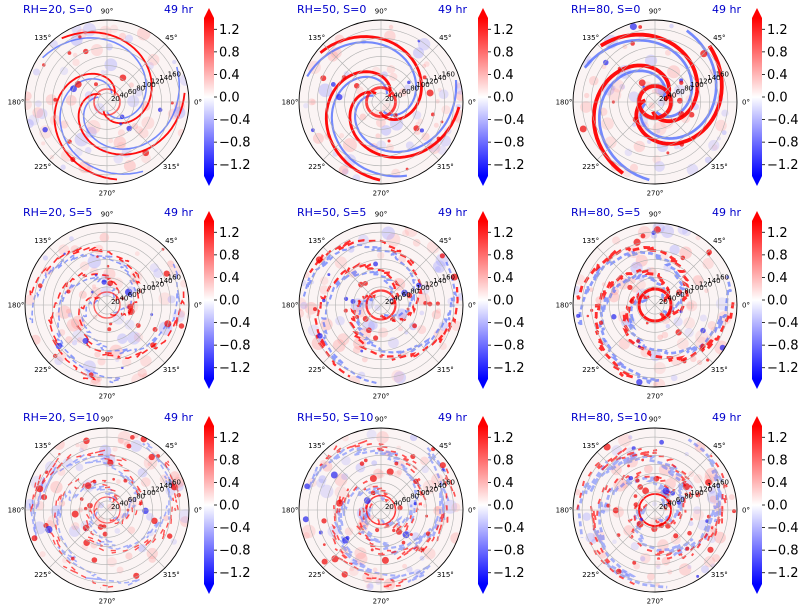 Image resolution: width=799 pixels, height=612 pixels. Describe the element at coordinates (209, 97) in the screenshot. I see `colorbar-gradient` at that location.